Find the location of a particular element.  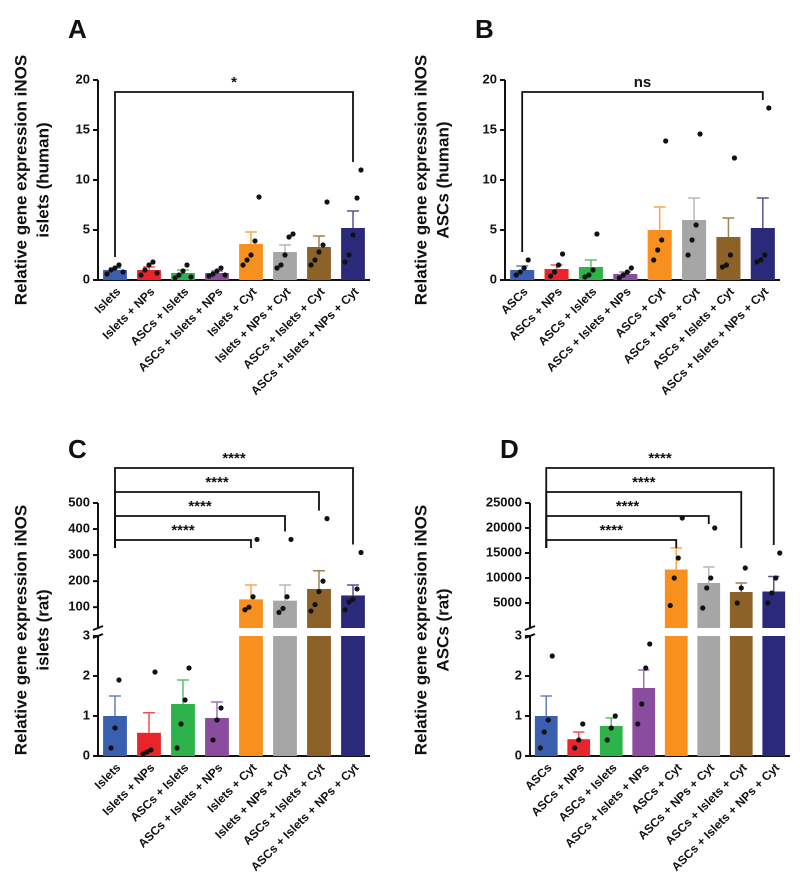

y-tick-label: 400 is located at coordinates (79, 527).